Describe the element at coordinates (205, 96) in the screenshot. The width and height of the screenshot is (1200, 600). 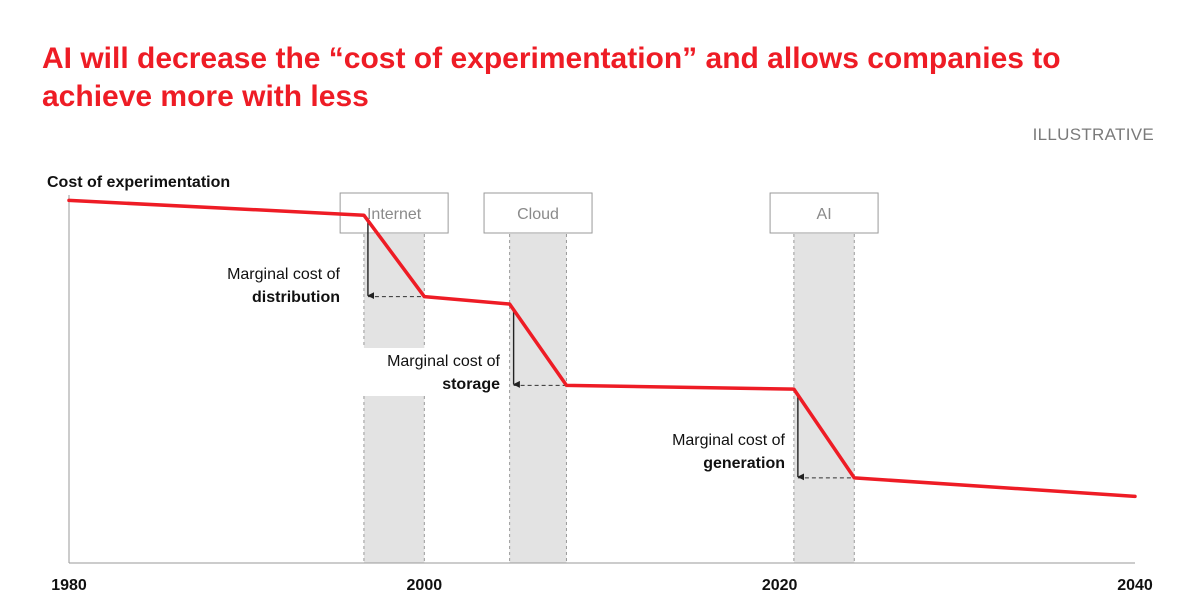
I see `chart-title-line-2: achieve more with less` at that location.